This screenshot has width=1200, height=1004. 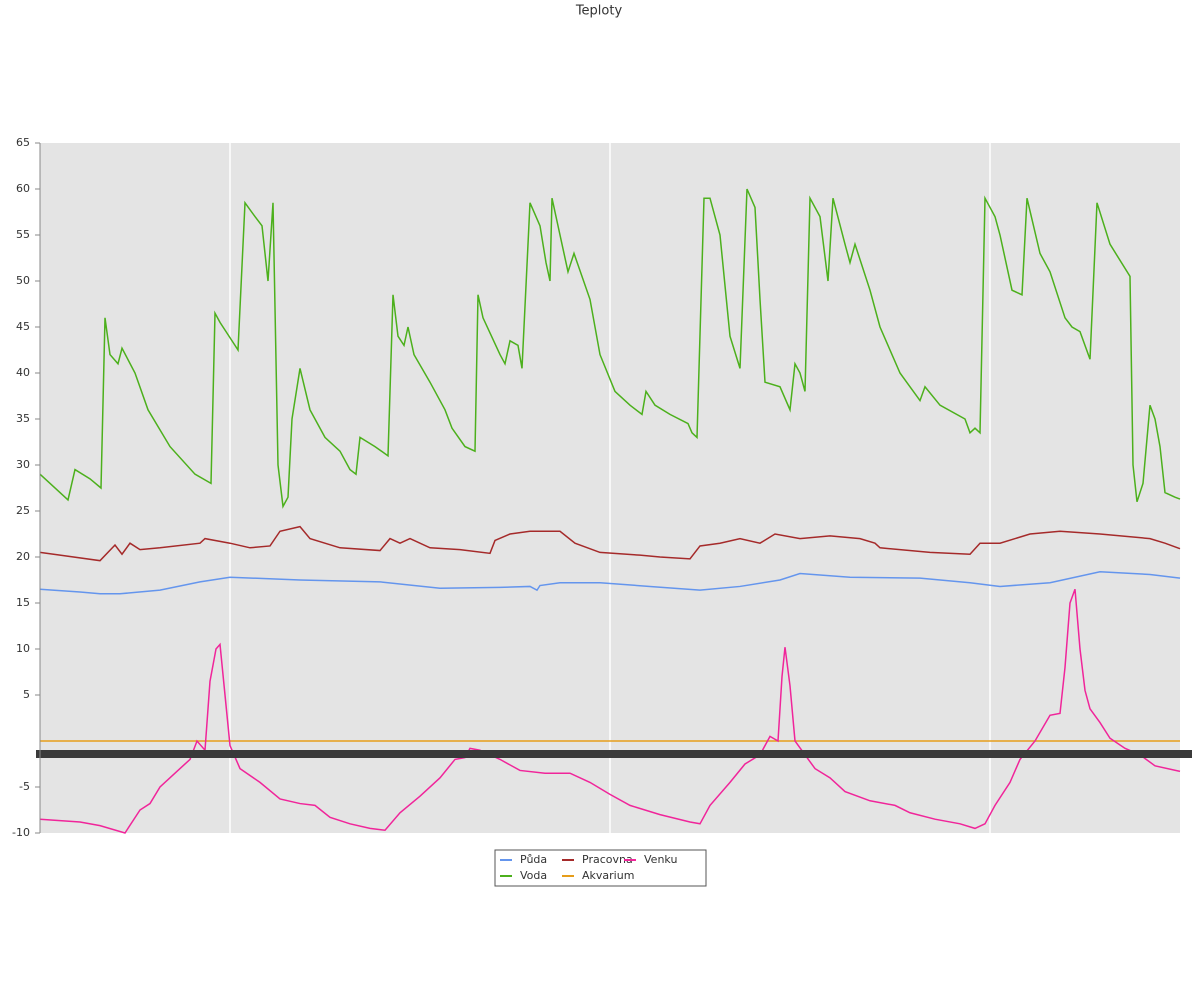 What do you see at coordinates (24, 786) in the screenshot?
I see `y-tick-label: -5` at bounding box center [24, 786].